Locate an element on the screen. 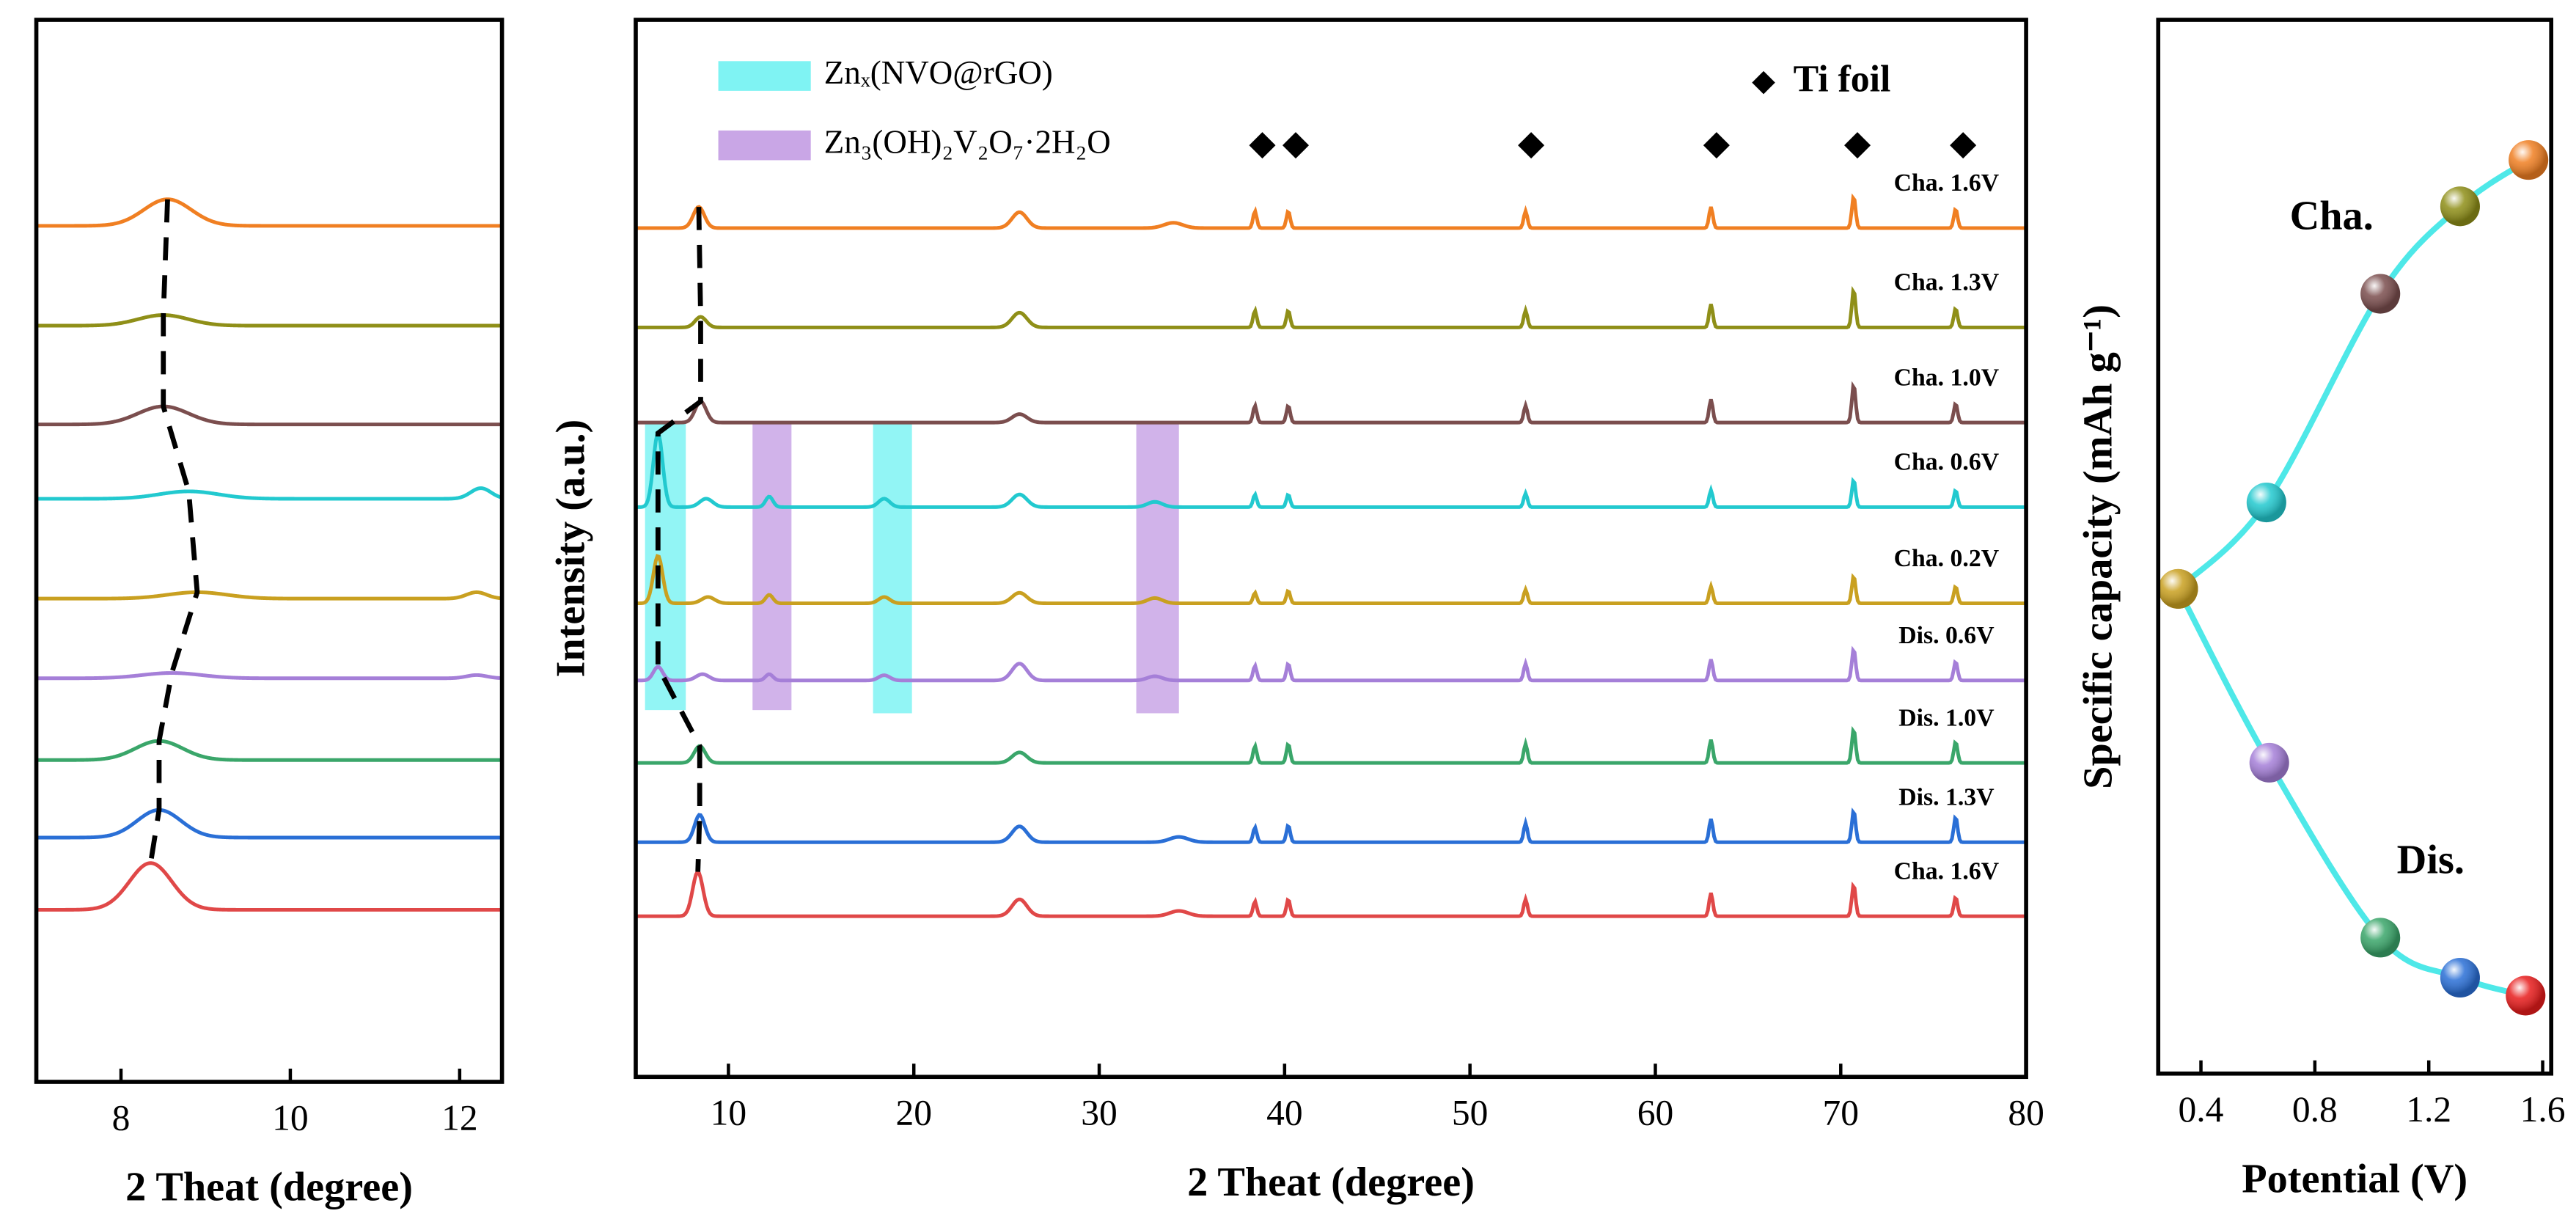 The width and height of the screenshot is (2576, 1230). x-axis-label: Potential (V) is located at coordinates (2355, 1179).